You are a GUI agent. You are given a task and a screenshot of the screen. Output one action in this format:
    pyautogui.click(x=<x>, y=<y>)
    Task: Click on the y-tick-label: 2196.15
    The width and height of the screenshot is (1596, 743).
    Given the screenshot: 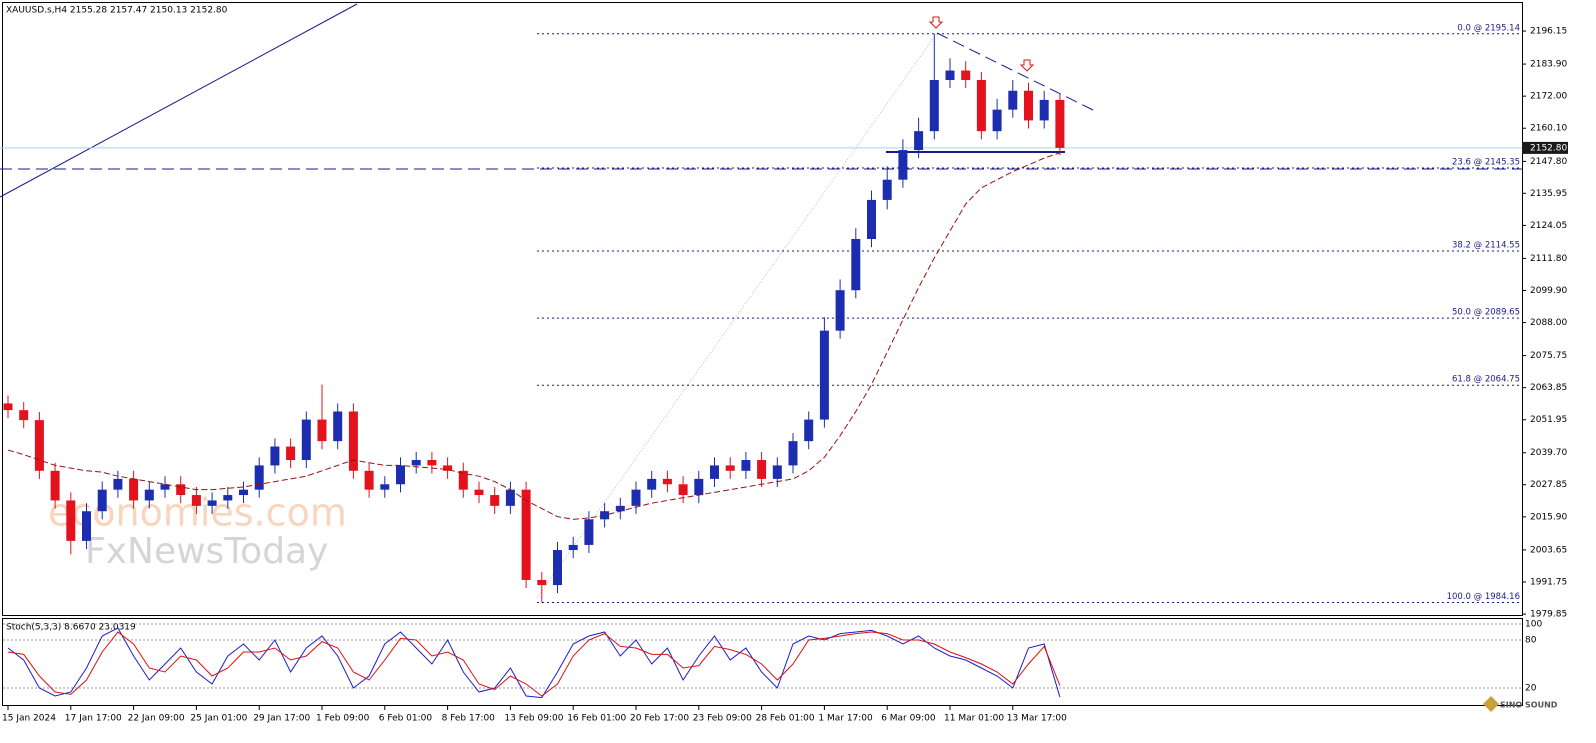 What is the action you would take?
    pyautogui.click(x=1548, y=32)
    